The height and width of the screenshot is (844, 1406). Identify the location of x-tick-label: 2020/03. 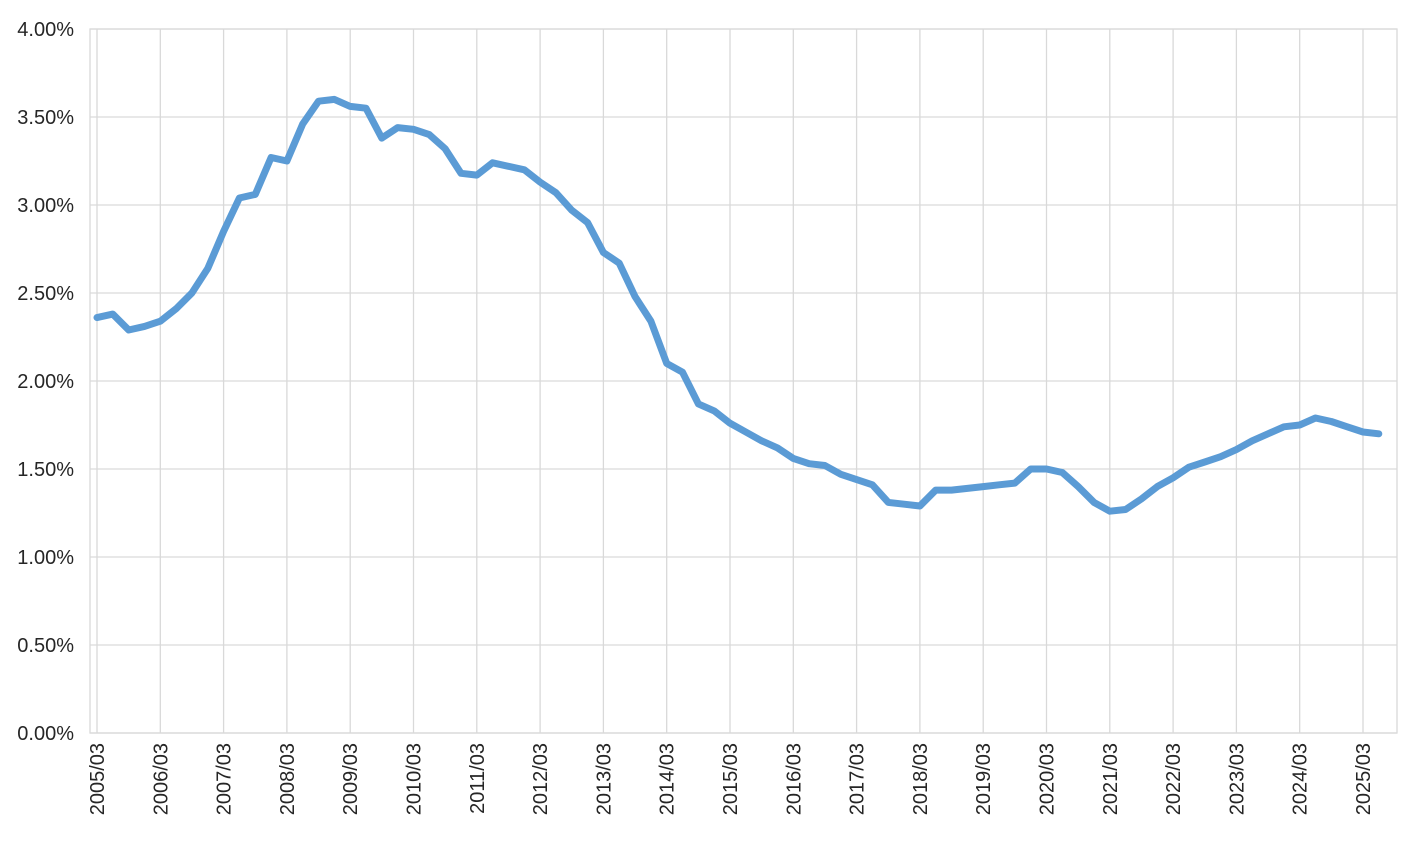
(1048, 779).